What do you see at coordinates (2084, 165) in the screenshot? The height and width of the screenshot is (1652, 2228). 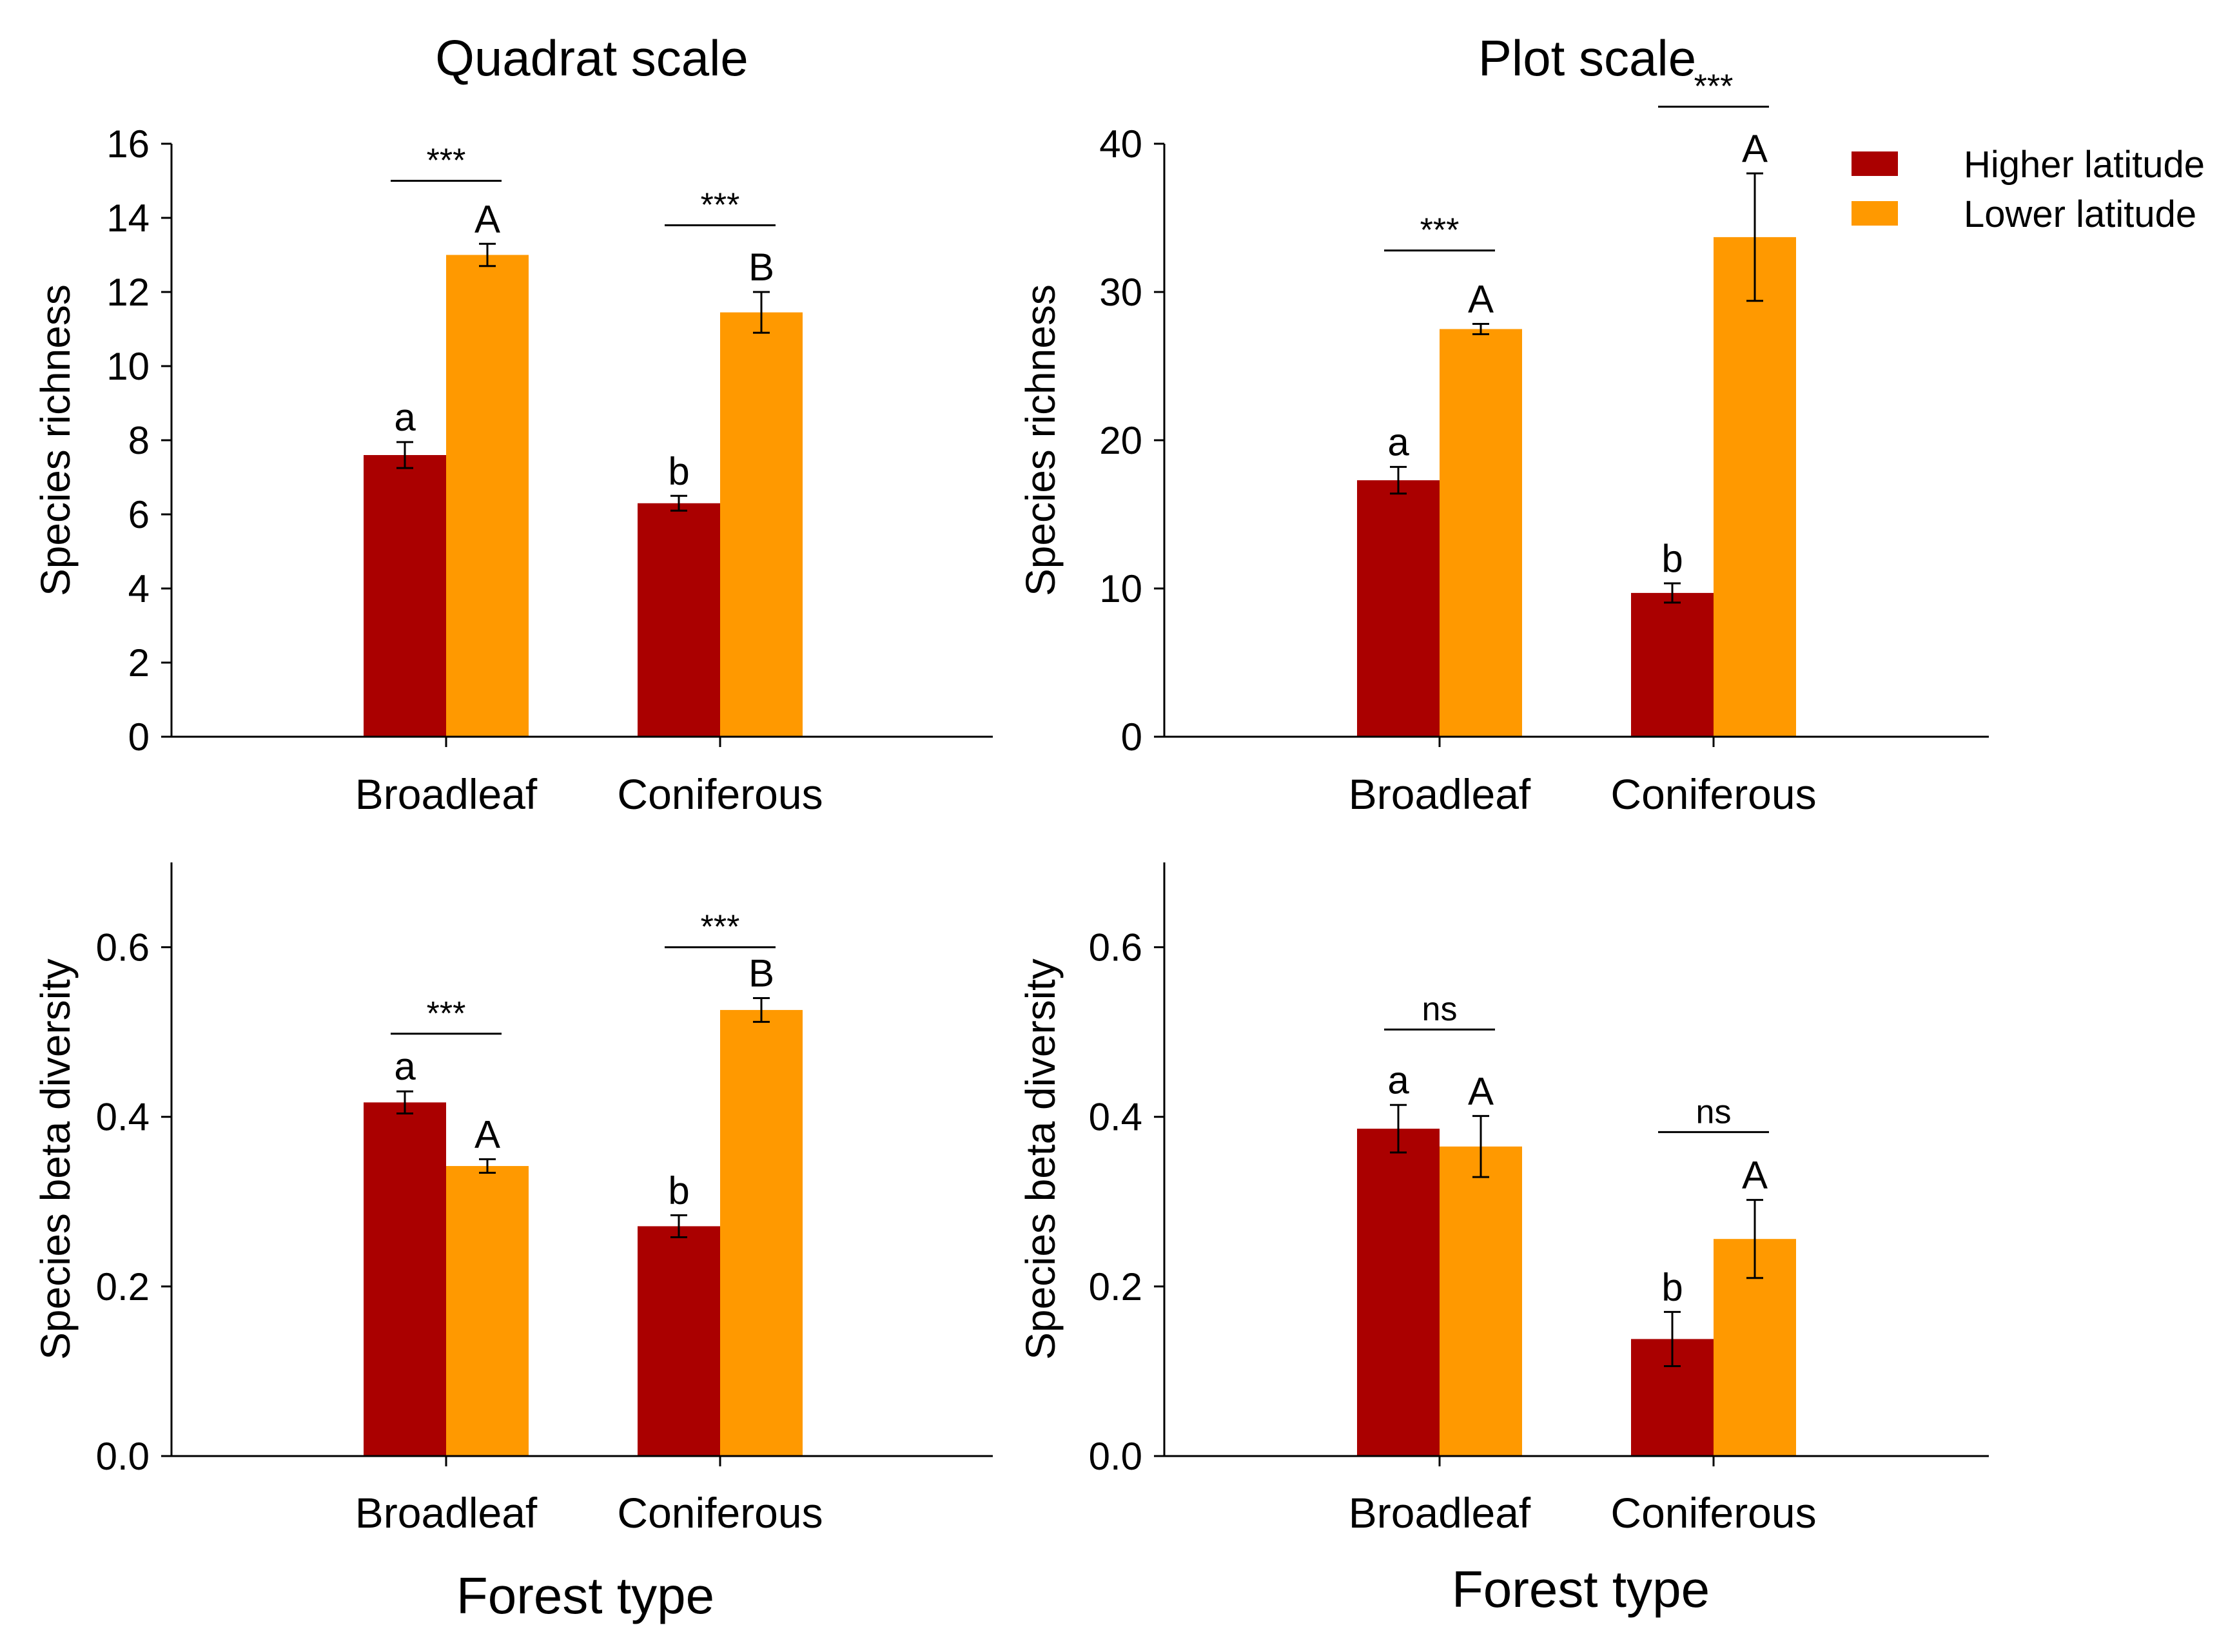 I see `legend-label-higher: Higher latitude` at bounding box center [2084, 165].